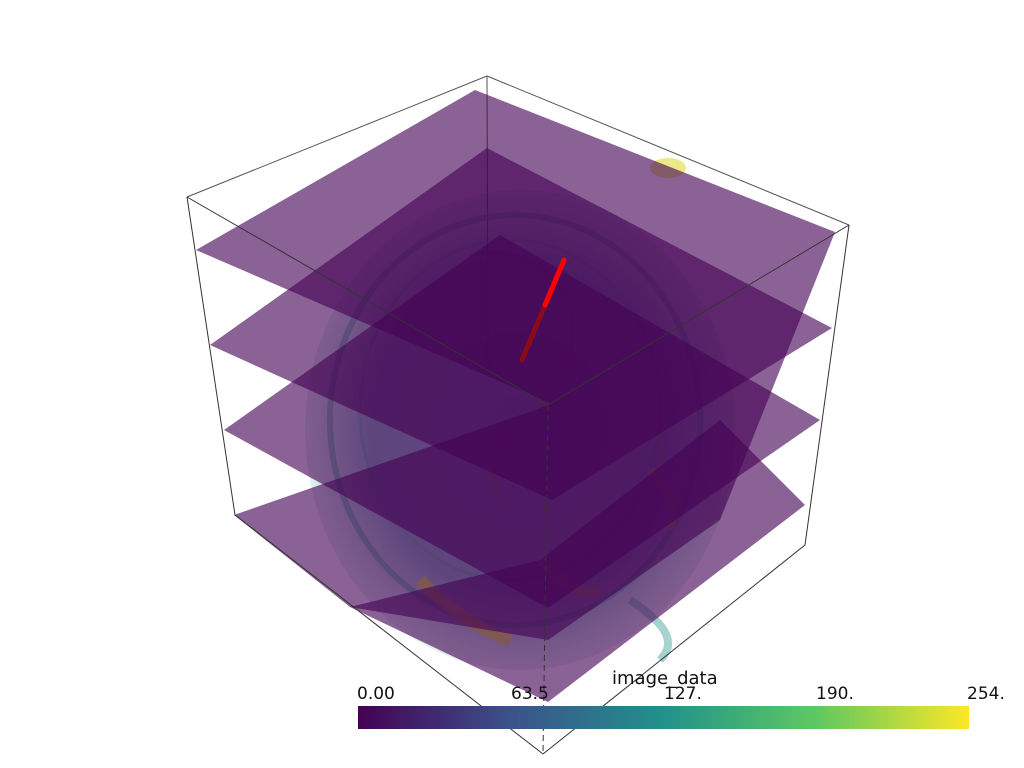 The image size is (1024, 768). I want to click on scalar-bar-gradient, so click(663, 717).